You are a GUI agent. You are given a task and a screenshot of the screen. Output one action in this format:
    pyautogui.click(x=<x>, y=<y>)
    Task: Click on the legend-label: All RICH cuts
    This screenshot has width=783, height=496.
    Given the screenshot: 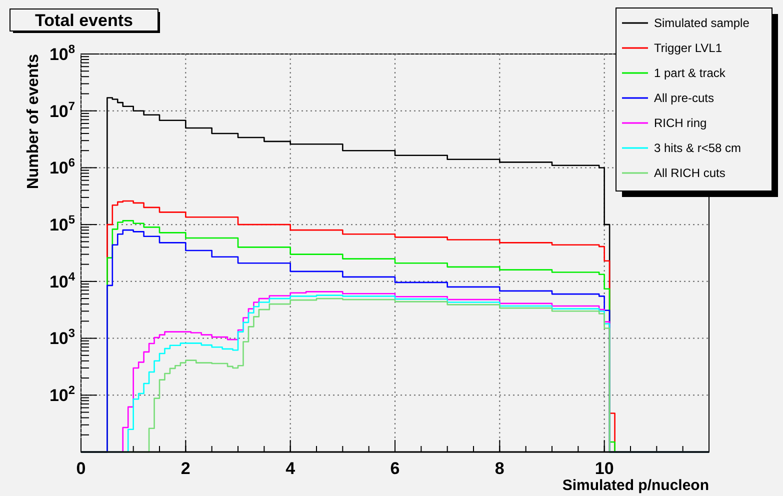 What is the action you would take?
    pyautogui.click(x=690, y=173)
    